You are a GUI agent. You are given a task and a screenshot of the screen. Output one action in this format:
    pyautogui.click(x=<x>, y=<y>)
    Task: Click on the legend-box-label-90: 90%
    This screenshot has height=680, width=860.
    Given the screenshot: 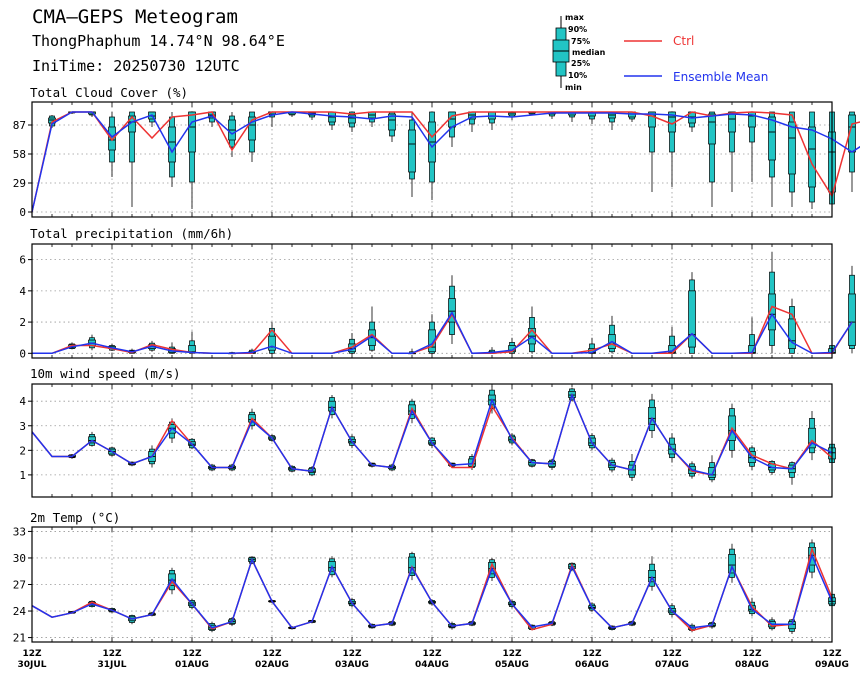 What is the action you would take?
    pyautogui.click(x=577, y=29)
    